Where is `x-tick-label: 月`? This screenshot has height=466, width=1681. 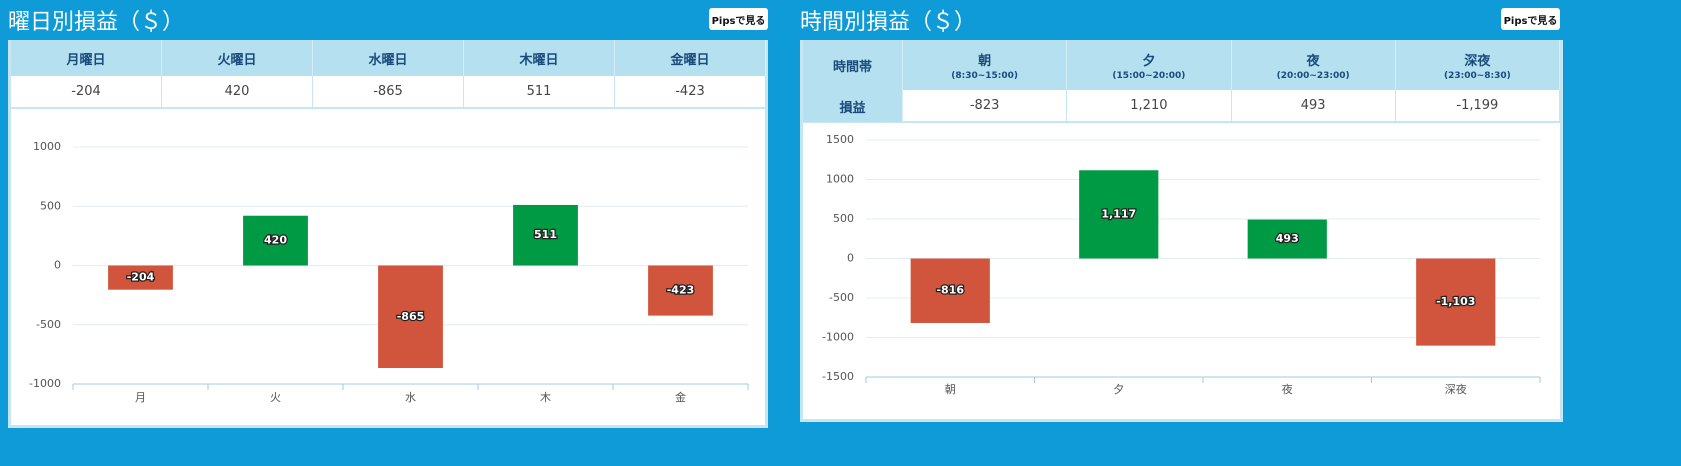
x-tick-label: 月 is located at coordinates (140, 397).